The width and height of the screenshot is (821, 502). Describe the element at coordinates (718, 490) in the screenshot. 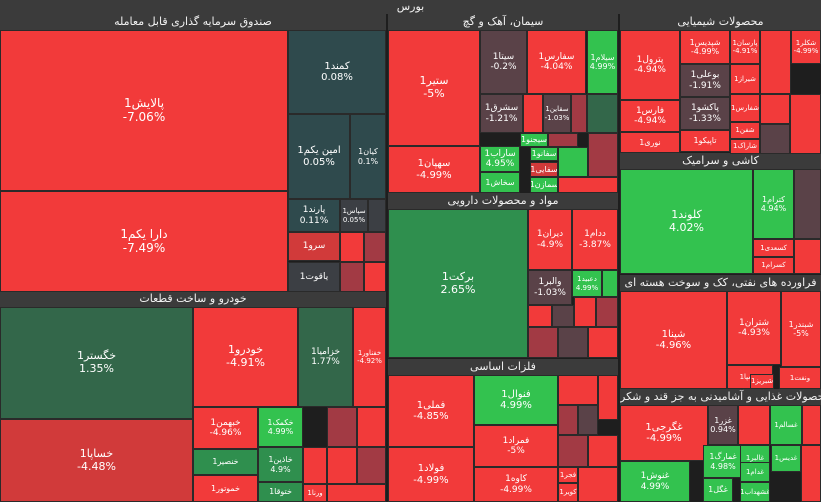

I see `symbol-tile: غگل1` at that location.